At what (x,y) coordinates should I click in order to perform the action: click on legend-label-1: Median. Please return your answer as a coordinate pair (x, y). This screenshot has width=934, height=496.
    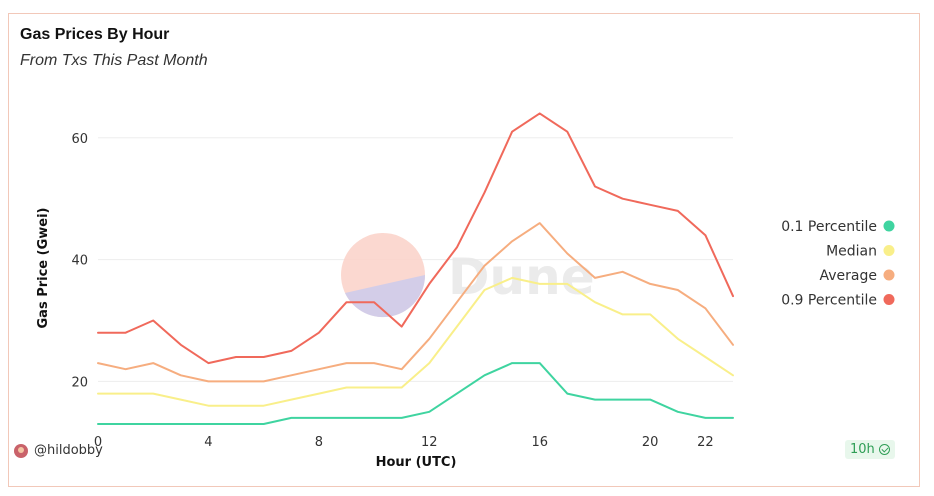
    Looking at the image, I should click on (851, 252).